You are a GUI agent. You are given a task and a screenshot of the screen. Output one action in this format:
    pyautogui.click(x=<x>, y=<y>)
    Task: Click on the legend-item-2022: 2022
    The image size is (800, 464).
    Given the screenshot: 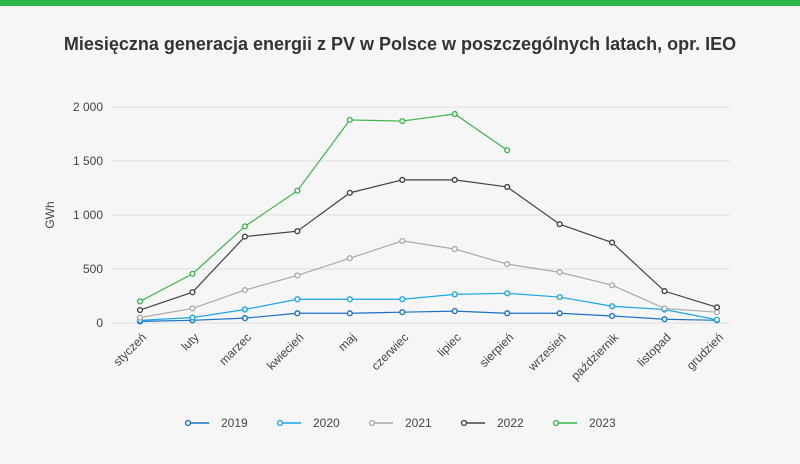 What is the action you would take?
    pyautogui.click(x=492, y=423)
    